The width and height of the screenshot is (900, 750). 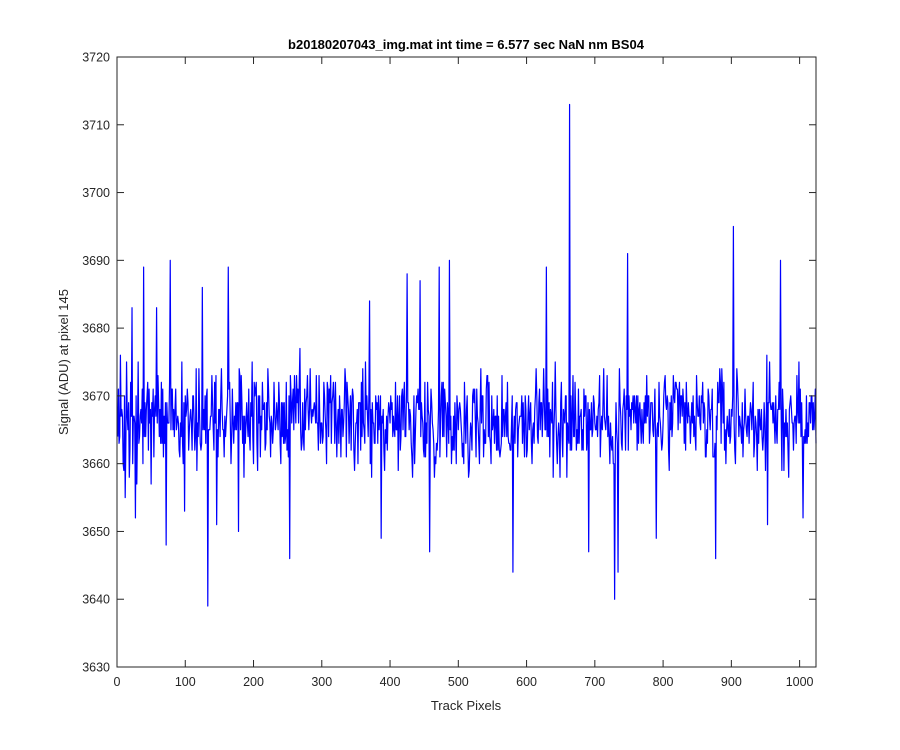 What do you see at coordinates (96, 600) in the screenshot?
I see `y-tick-label: 3640` at bounding box center [96, 600].